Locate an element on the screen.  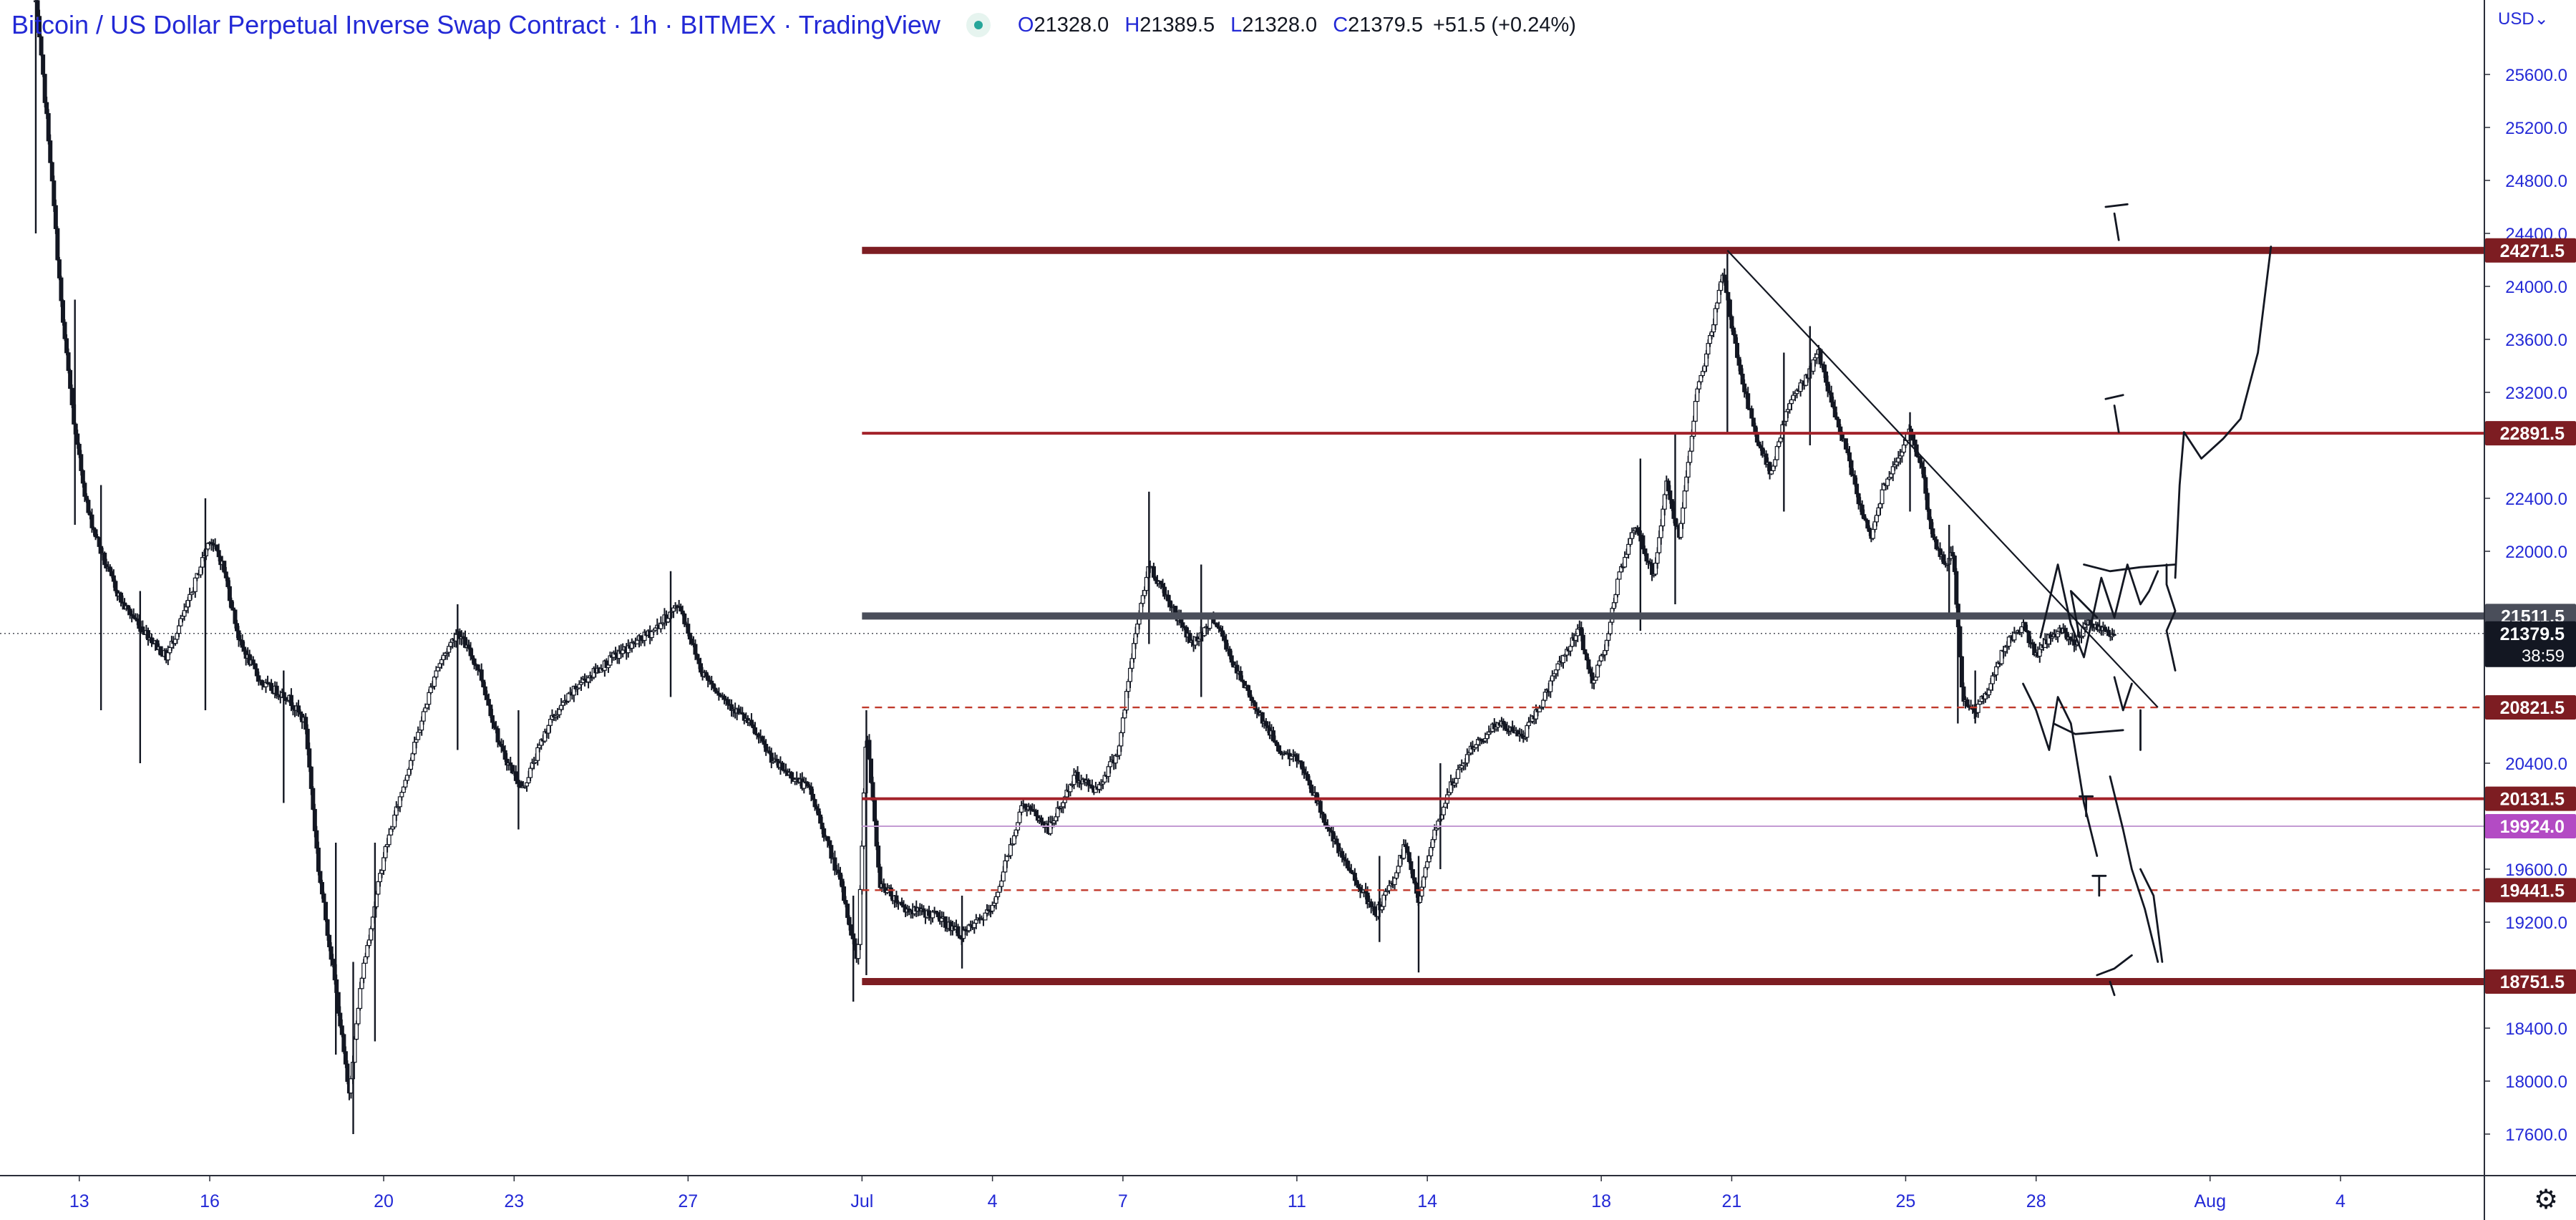
x-tick-label-8: 11 is located at coordinates (1297, 1201).